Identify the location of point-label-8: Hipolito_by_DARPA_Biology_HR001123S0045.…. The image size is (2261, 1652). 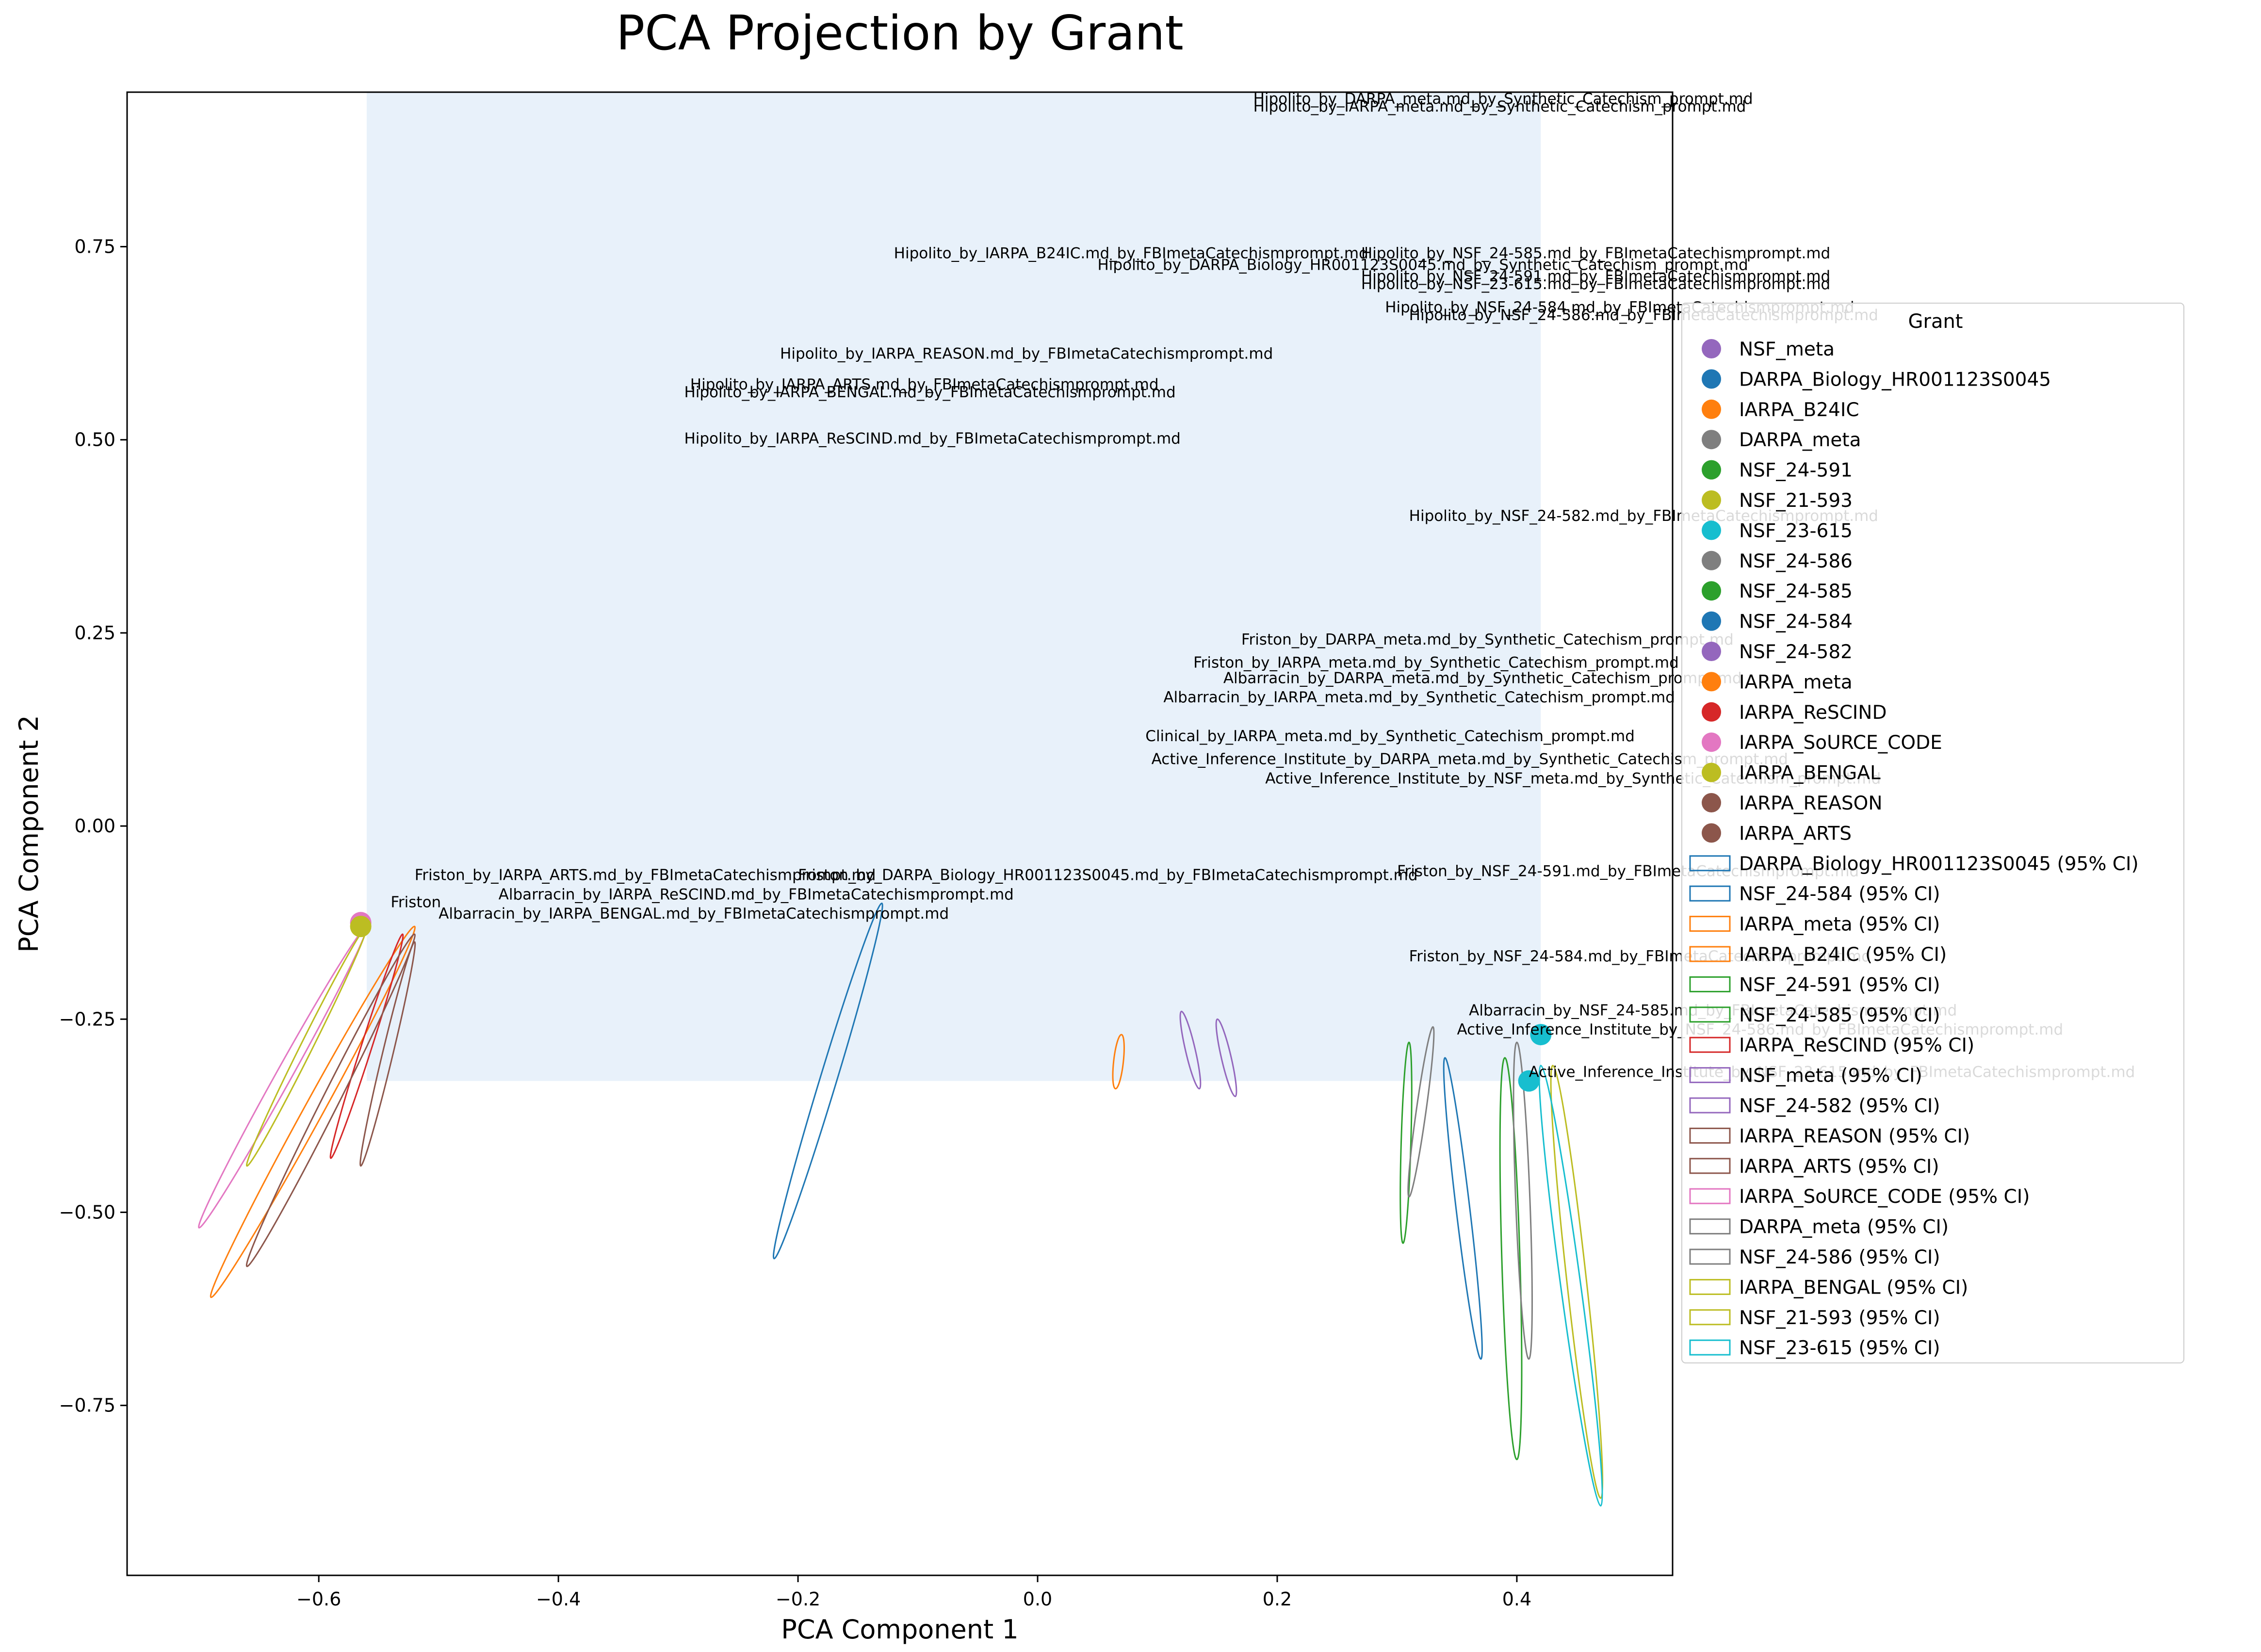
(1423, 265).